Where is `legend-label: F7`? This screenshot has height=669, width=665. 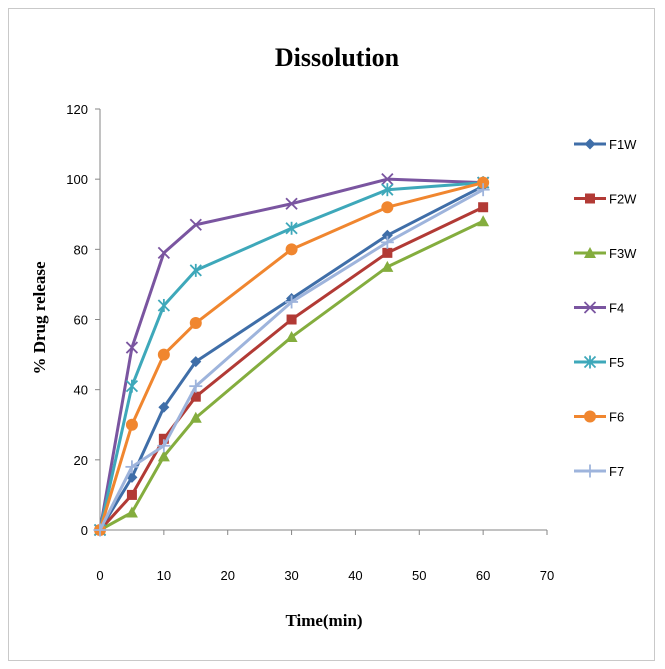 legend-label: F7 is located at coordinates (616, 471).